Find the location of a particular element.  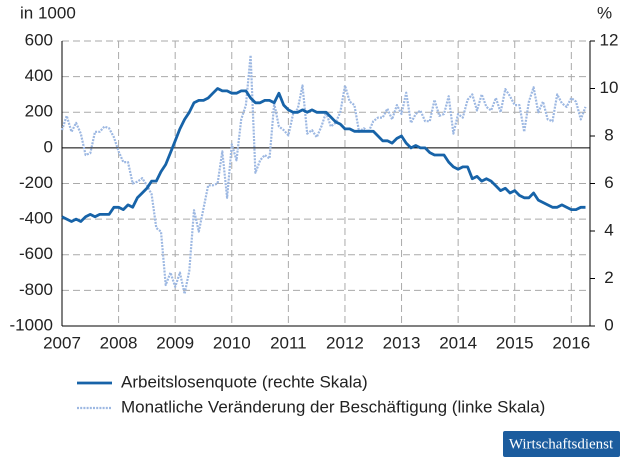

y2-tick-label: 8 is located at coordinates (608, 134).